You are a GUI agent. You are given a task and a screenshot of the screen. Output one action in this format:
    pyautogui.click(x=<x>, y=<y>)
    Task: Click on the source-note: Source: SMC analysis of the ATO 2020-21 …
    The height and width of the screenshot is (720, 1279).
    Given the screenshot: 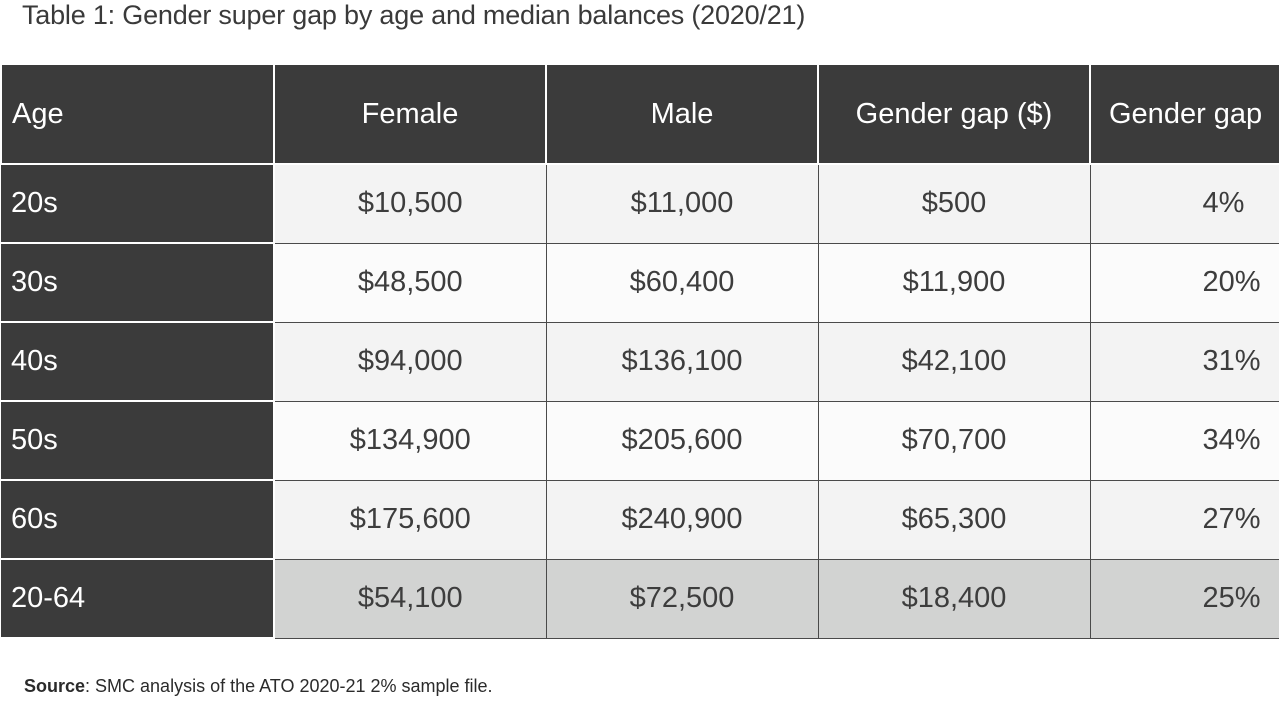 What is the action you would take?
    pyautogui.click(x=258, y=686)
    